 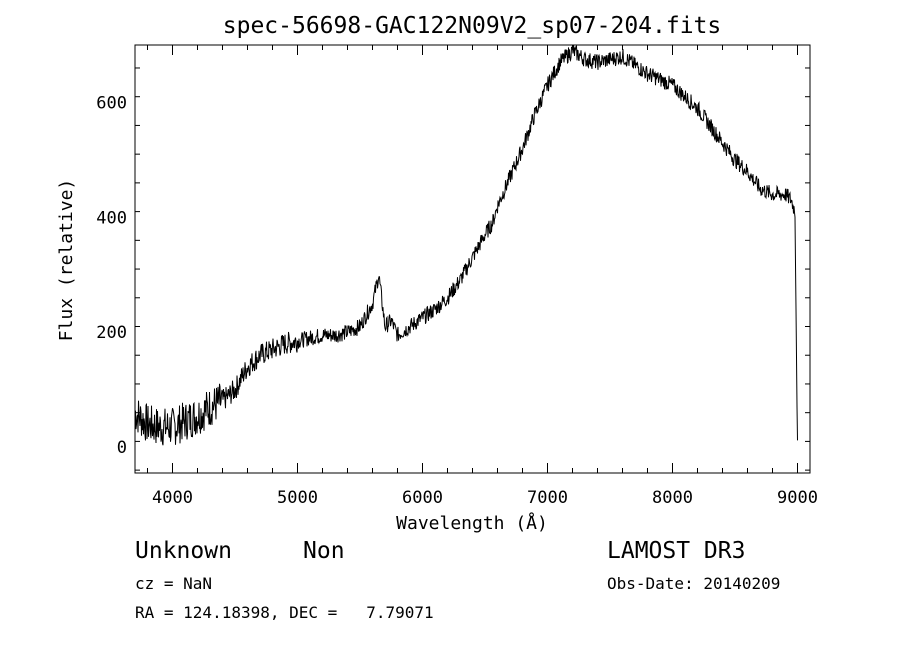 I want to click on x-axis-label: Wavelength (Å), so click(x=472, y=523).